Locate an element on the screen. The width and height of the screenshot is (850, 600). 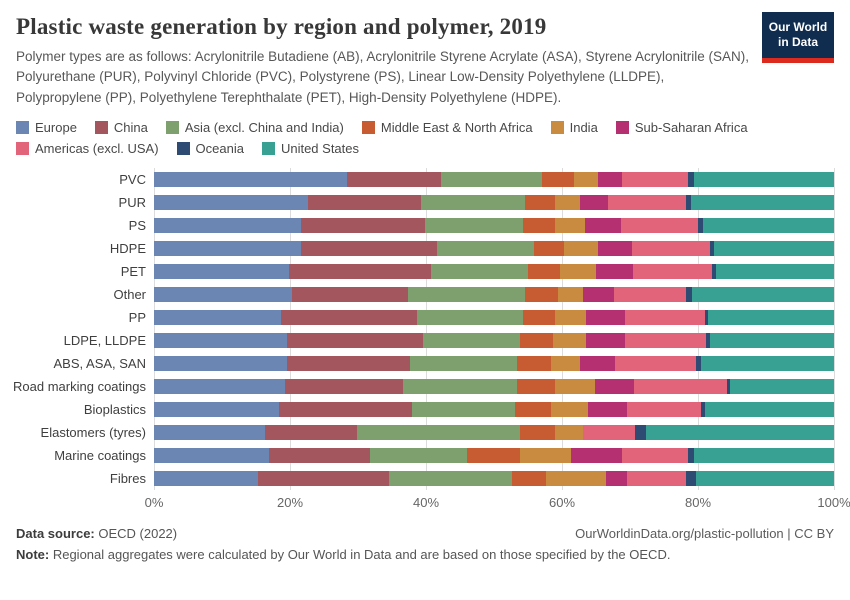
legend-item-europe: Europe is located at coordinates (46, 127).